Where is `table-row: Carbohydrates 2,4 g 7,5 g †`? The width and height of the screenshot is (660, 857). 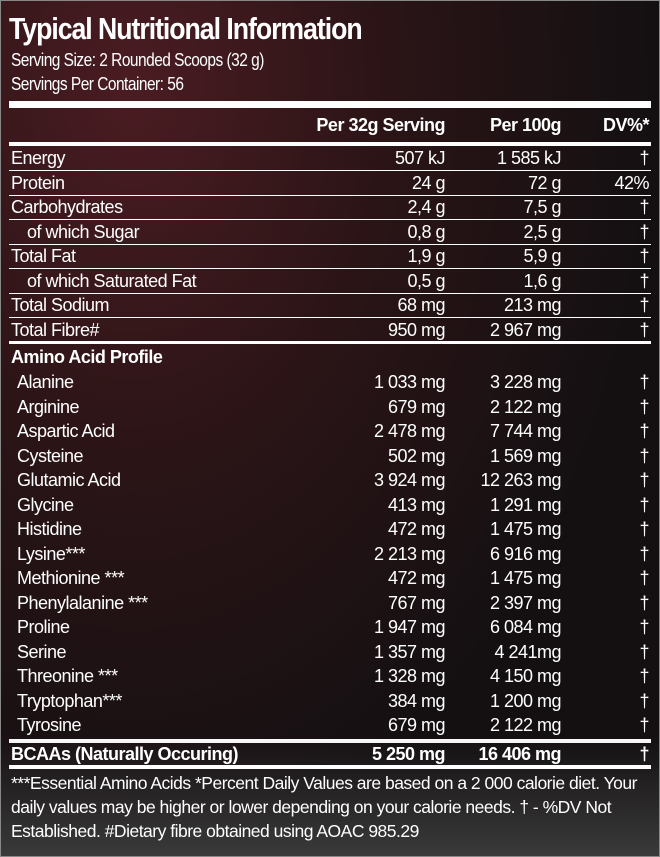
table-row: Carbohydrates 2,4 g 7,5 g † is located at coordinates (330, 207).